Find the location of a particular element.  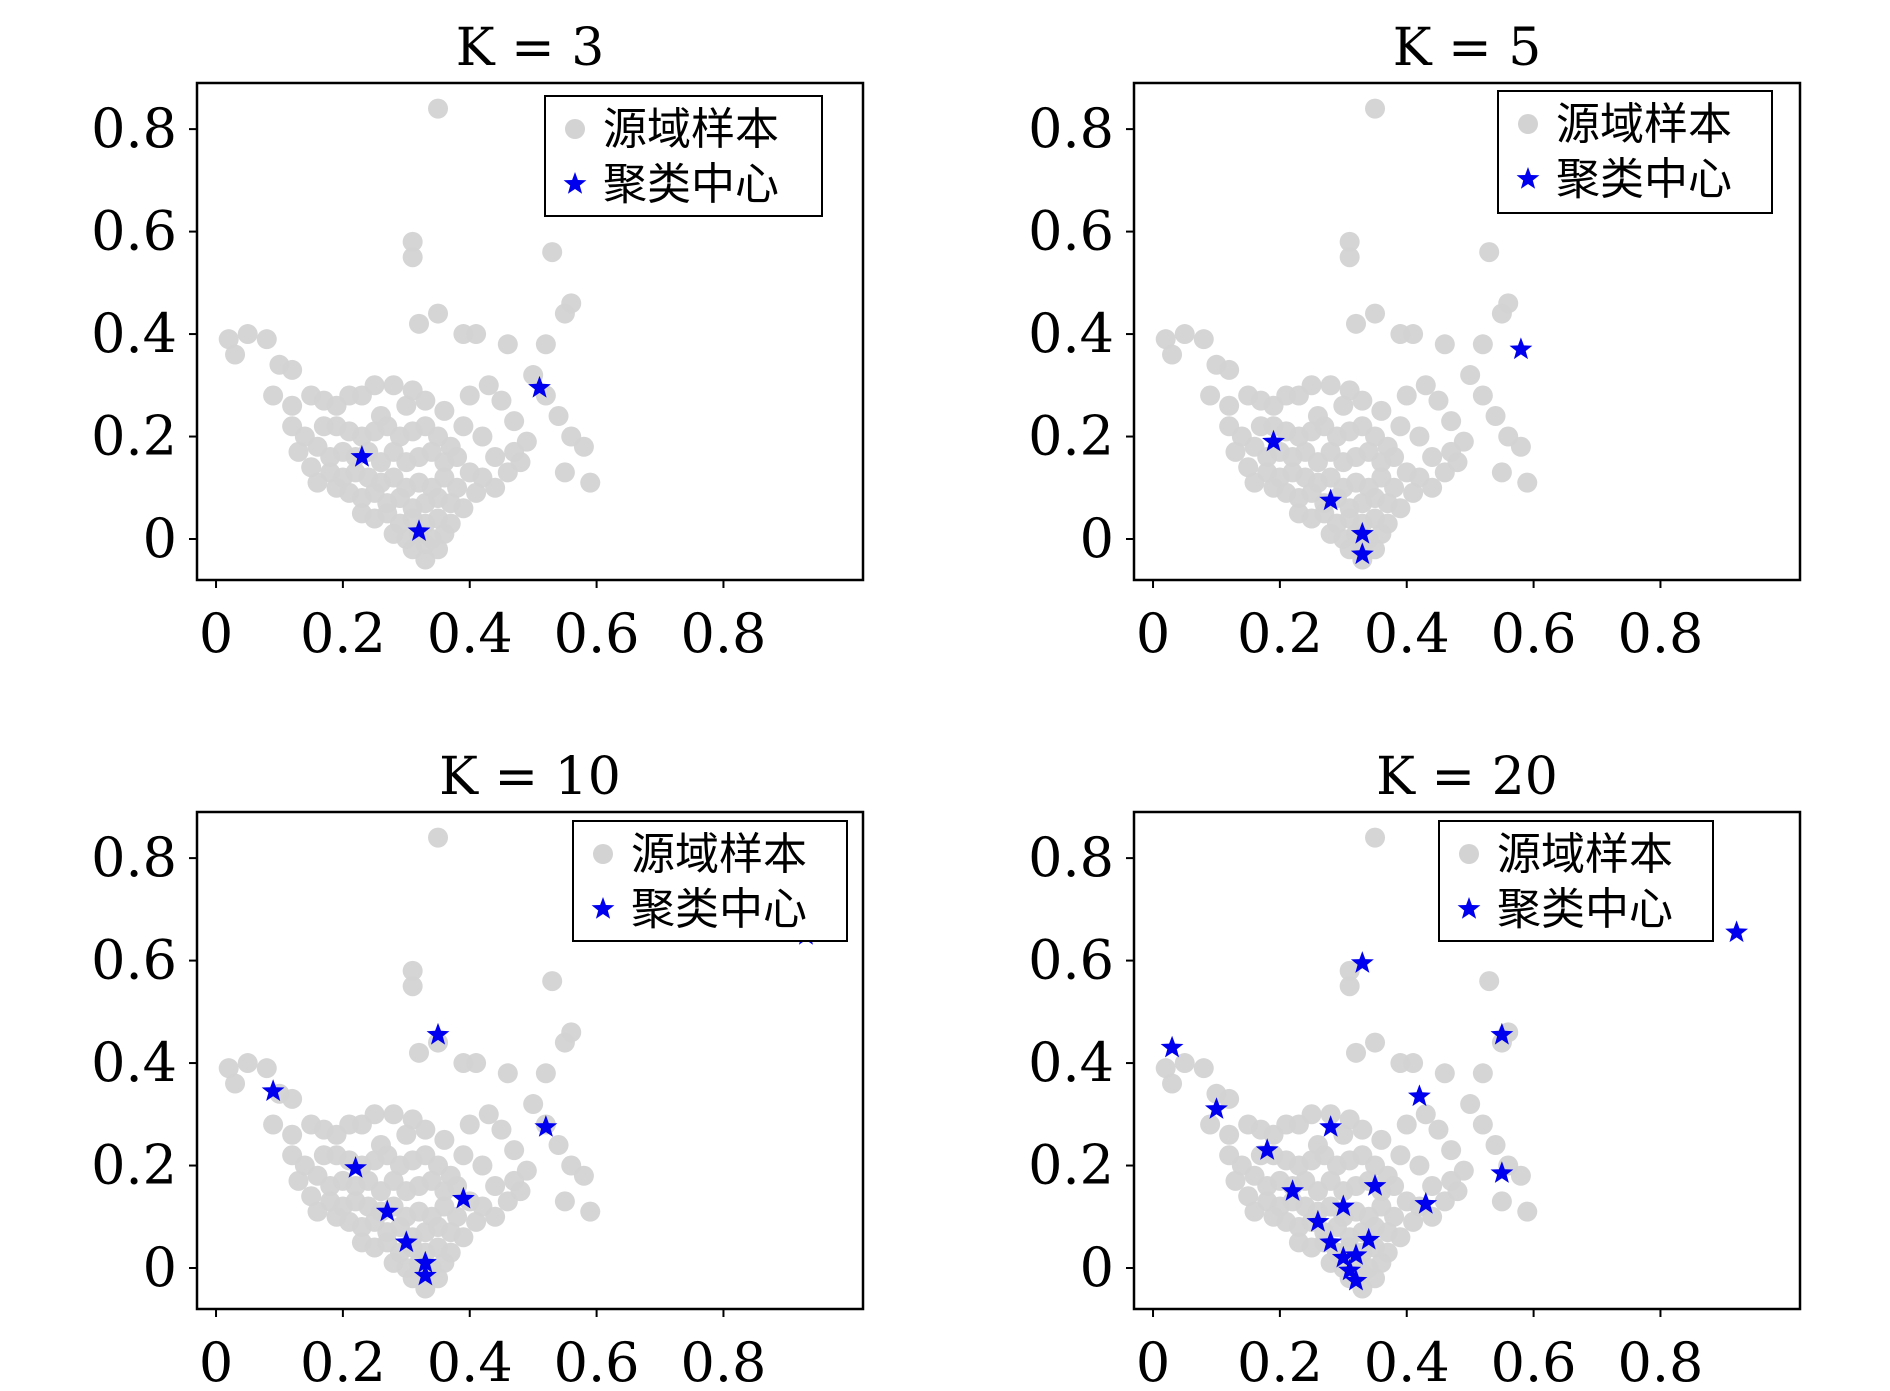

y-tick-label: 0.2 is located at coordinates (134, 436).